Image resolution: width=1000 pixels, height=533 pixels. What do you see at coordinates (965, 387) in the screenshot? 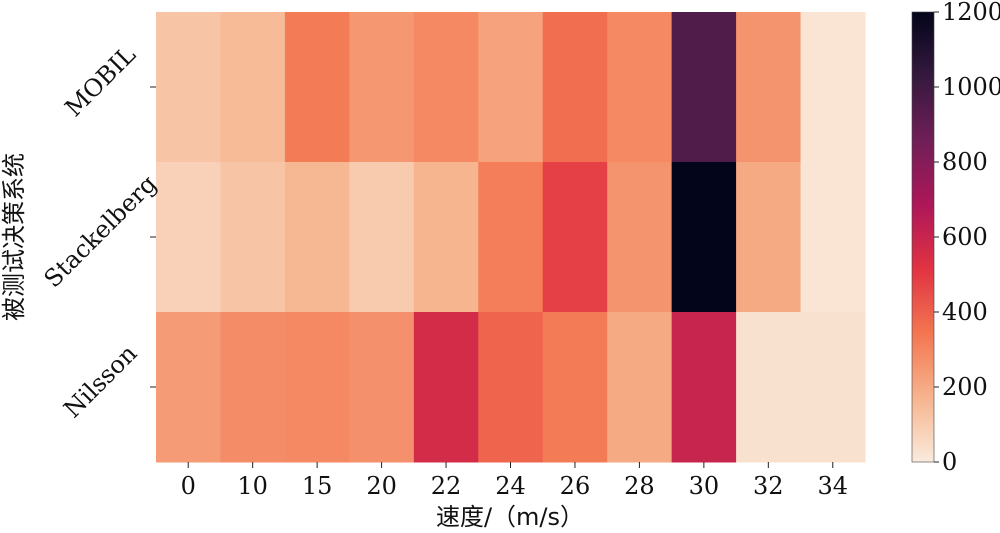
I see `colorbar-tick-label: 200` at bounding box center [965, 387].